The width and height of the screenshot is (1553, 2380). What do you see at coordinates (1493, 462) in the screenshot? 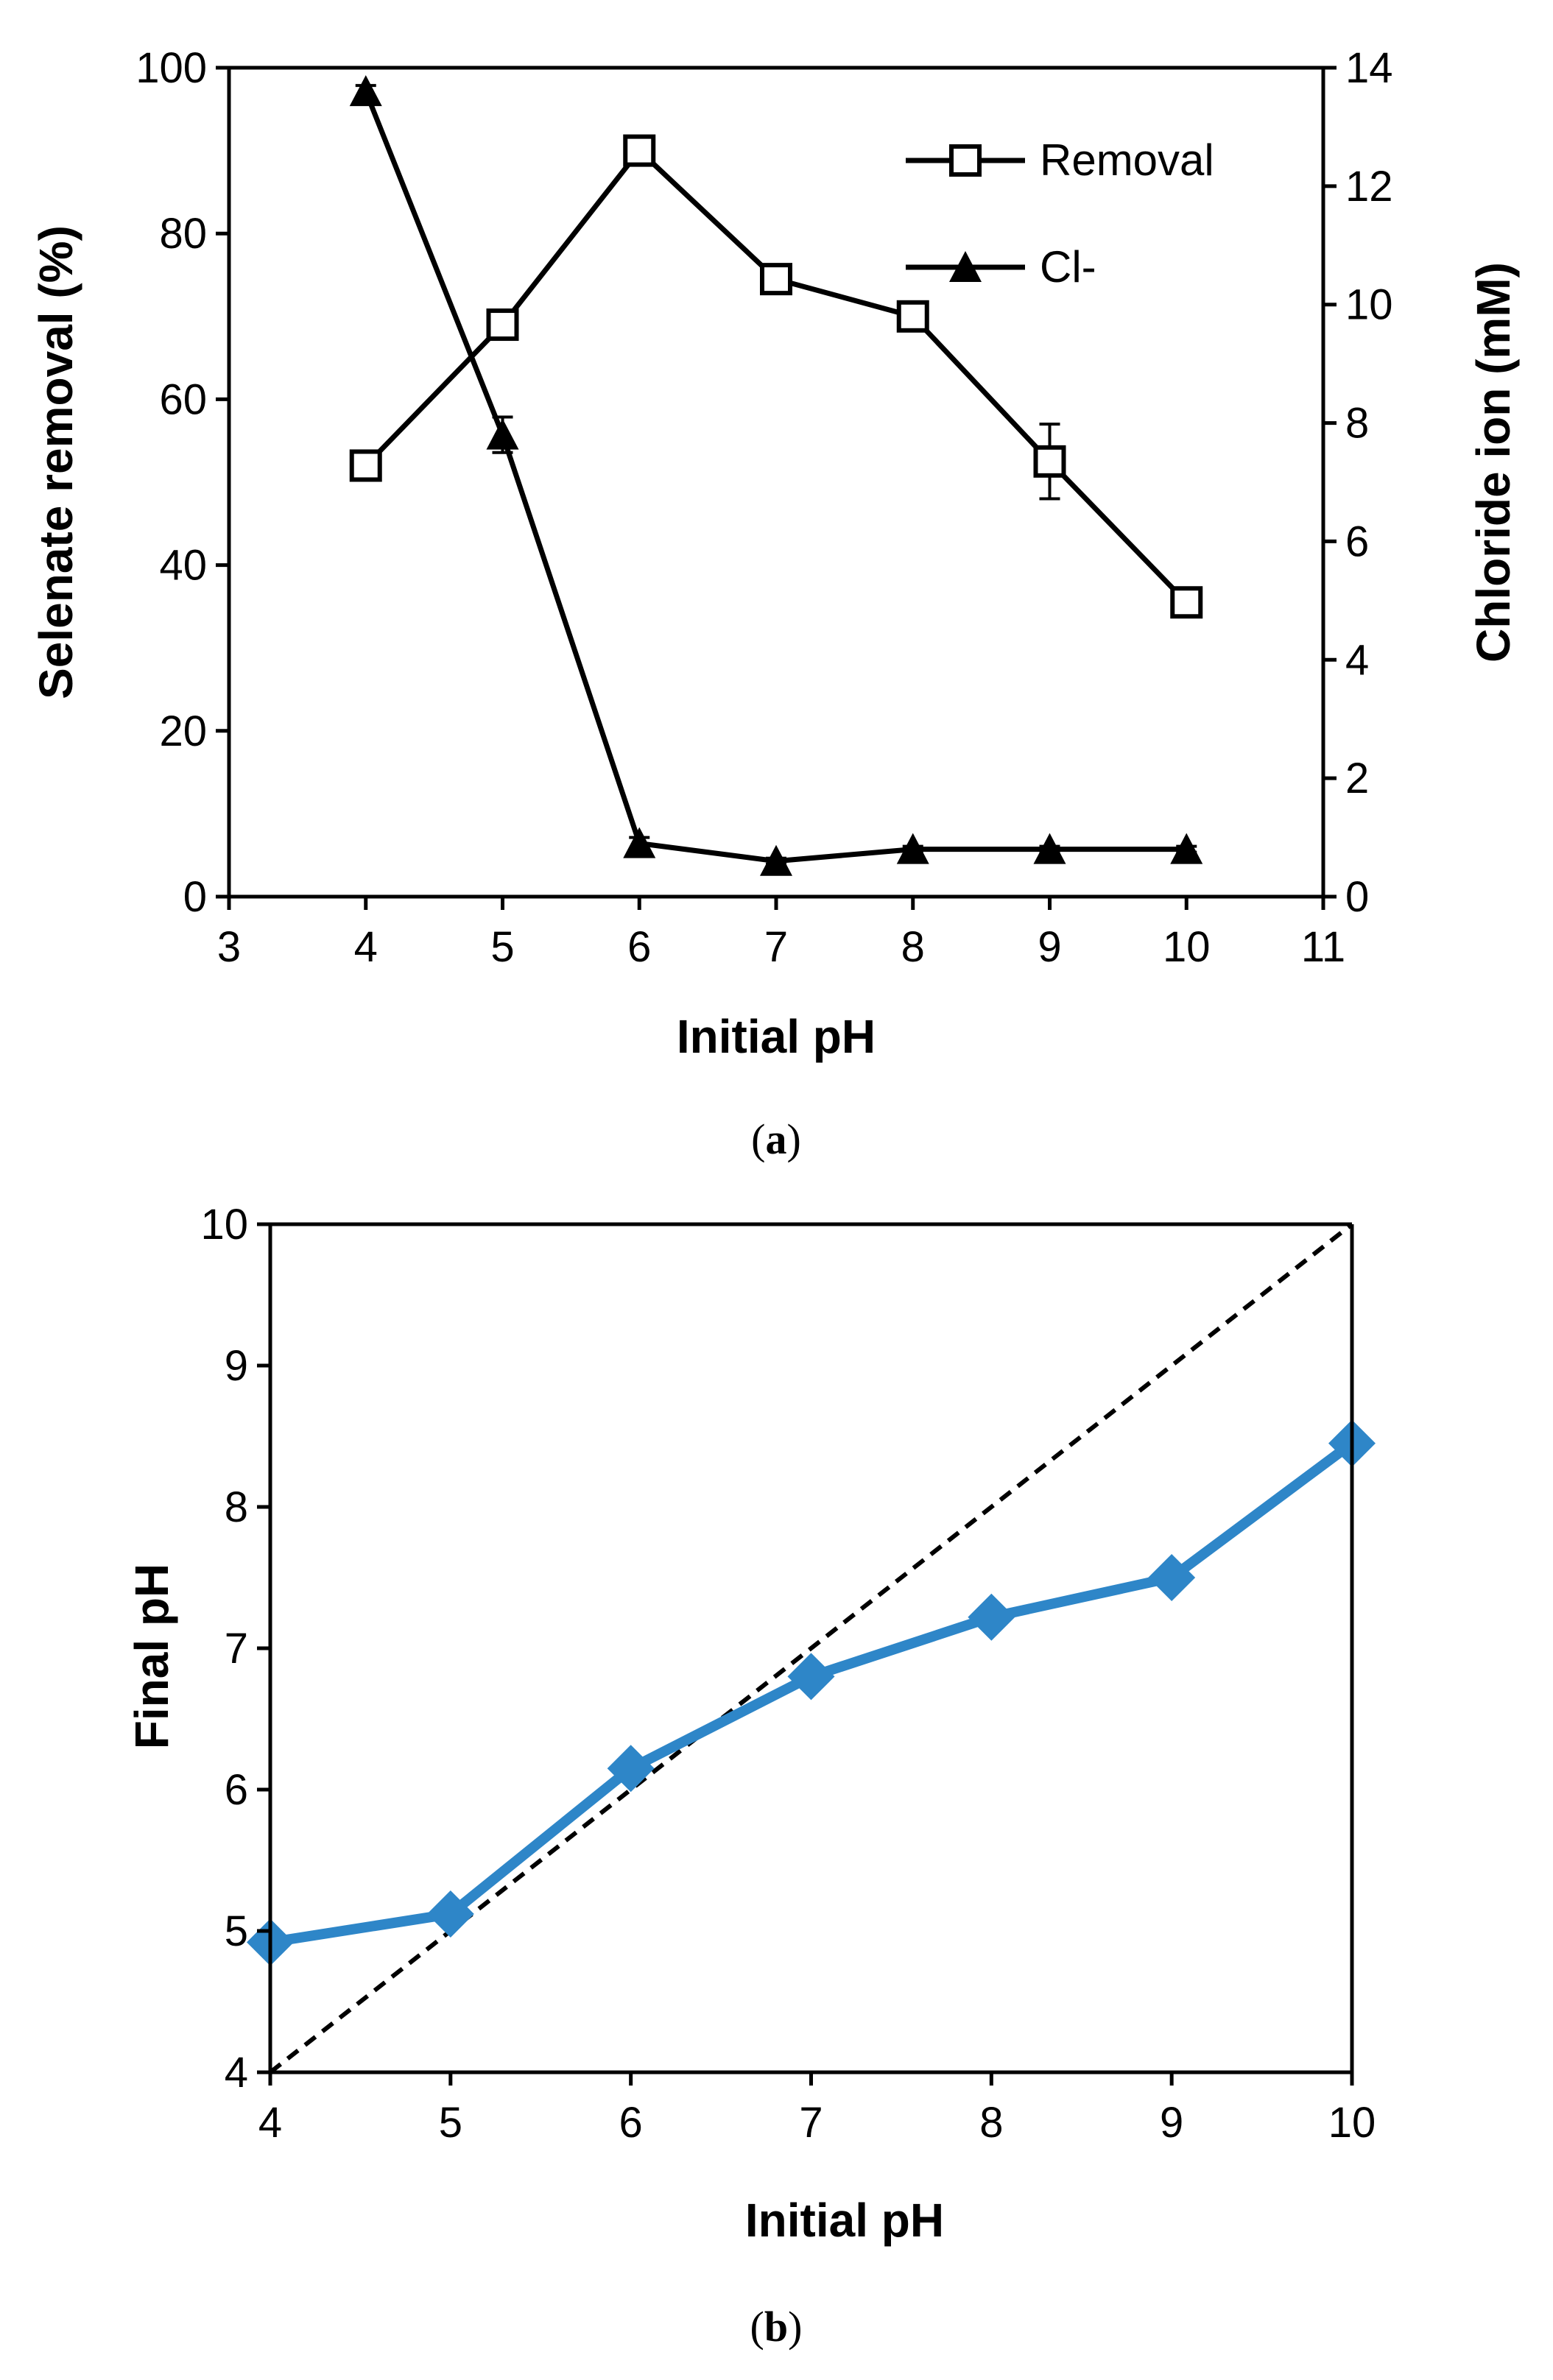
I see `panel-a-y2-axis-title: Chloride ion (mM)` at bounding box center [1493, 462].